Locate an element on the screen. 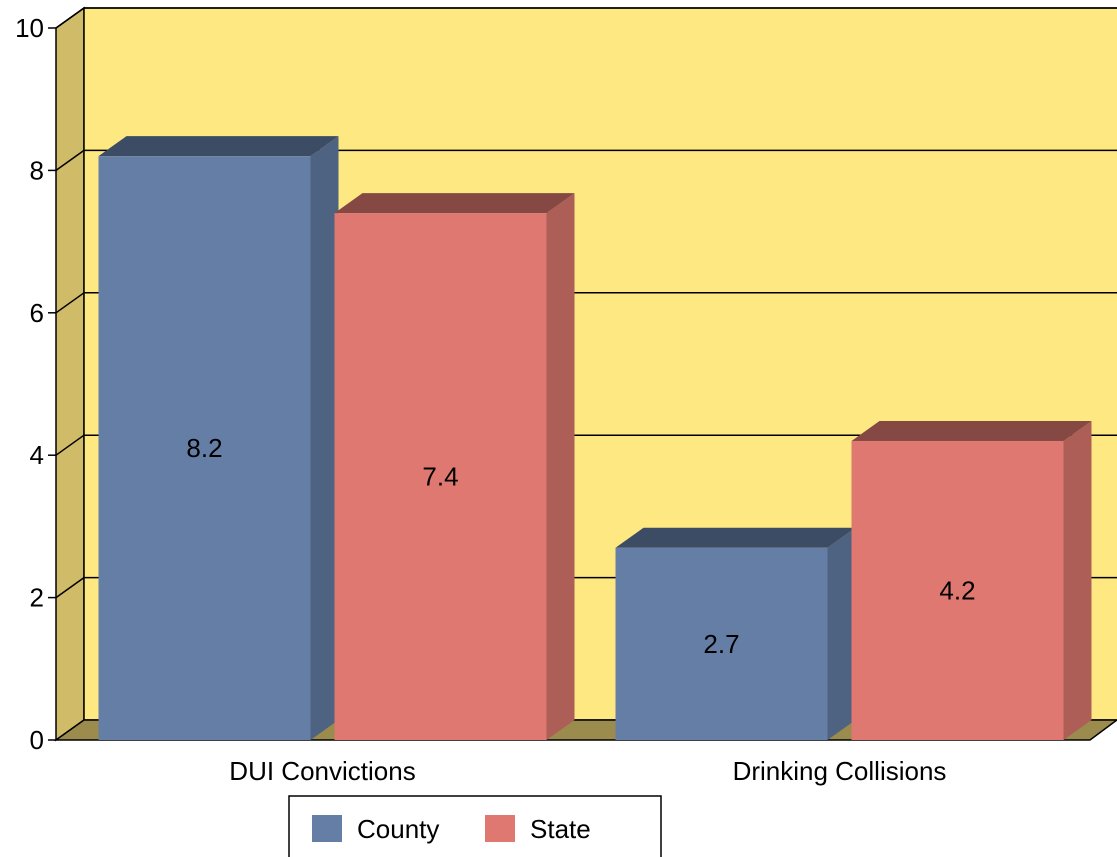  bar-value-label: 4.2 is located at coordinates (957, 590).